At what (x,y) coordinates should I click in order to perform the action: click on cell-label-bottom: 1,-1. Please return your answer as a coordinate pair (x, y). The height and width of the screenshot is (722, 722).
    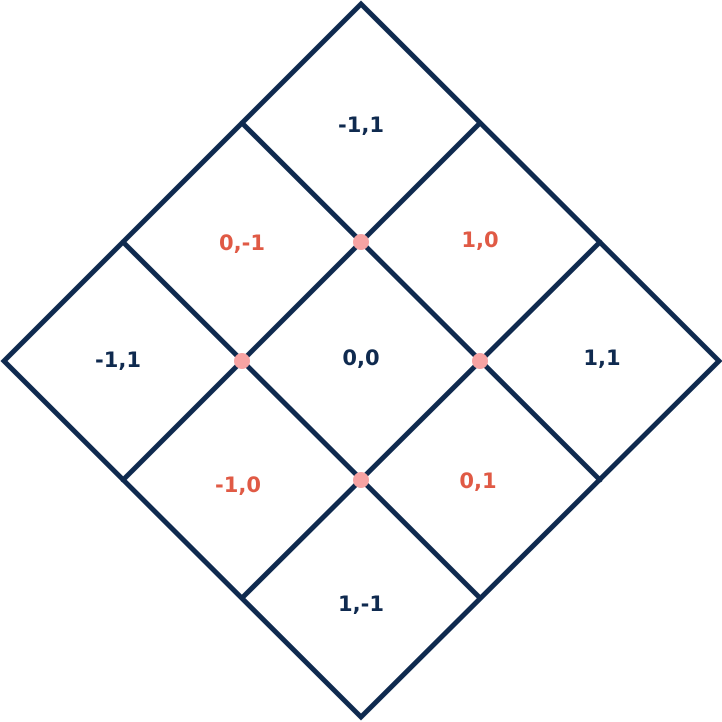
    Looking at the image, I should click on (361, 604).